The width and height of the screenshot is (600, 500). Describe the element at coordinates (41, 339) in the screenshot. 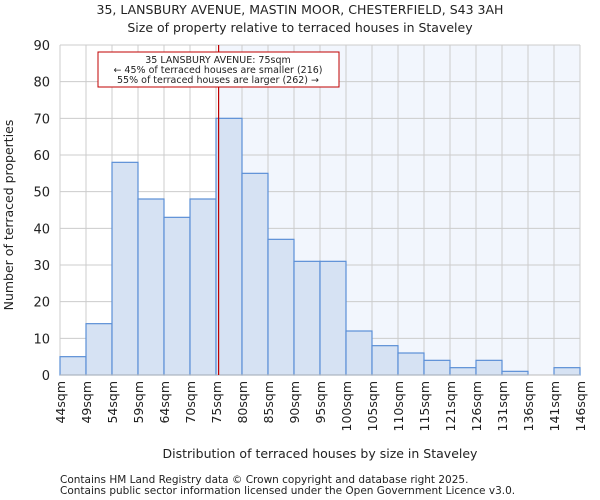

I see `y-tick-label: 10` at that location.